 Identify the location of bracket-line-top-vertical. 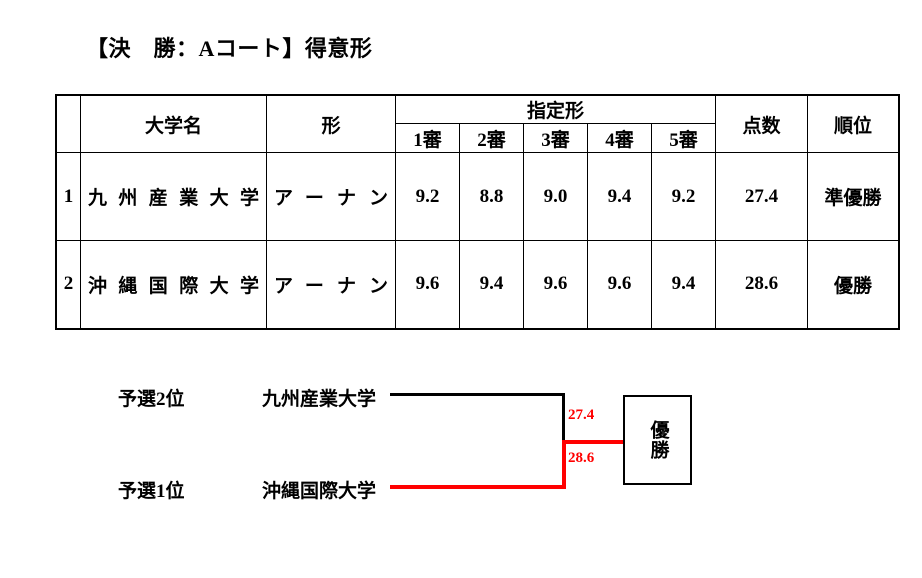
(563, 417).